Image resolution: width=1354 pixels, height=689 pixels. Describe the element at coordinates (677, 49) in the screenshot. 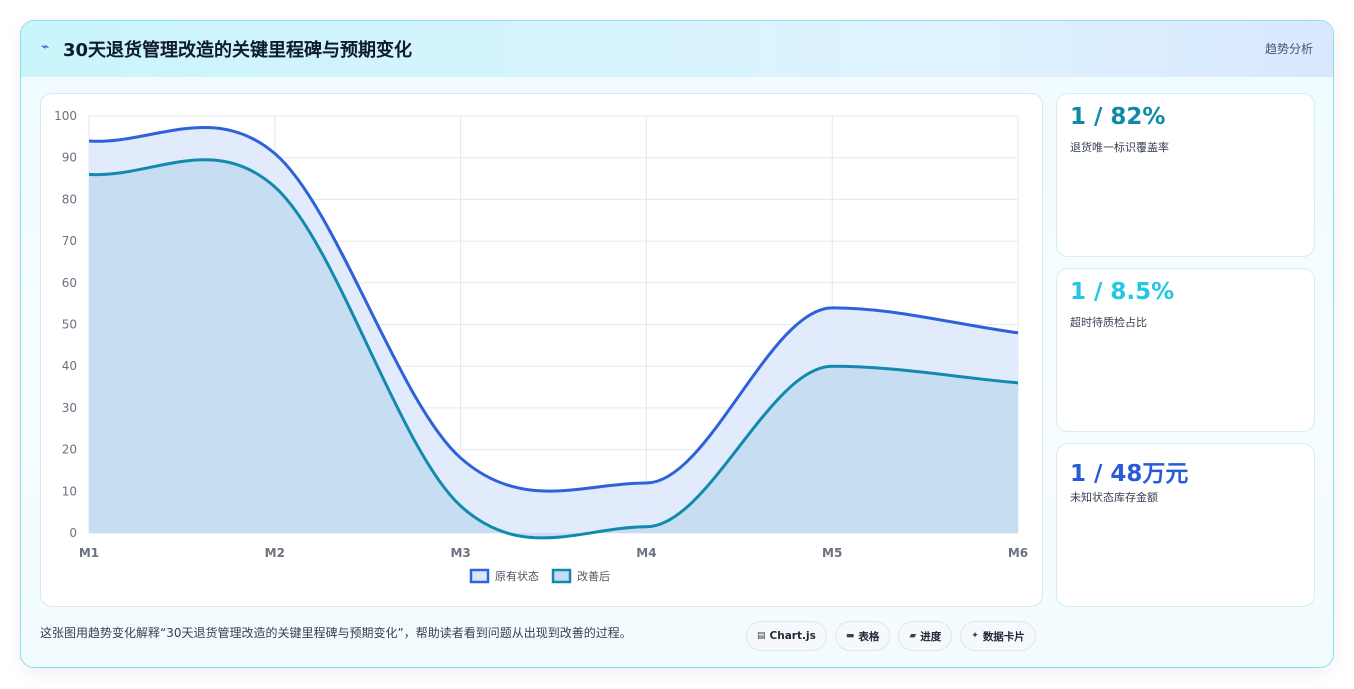

I see `card-header: ⌁ 30天退货管理改造的关键里程碑与预期变化 趋势分析` at that location.